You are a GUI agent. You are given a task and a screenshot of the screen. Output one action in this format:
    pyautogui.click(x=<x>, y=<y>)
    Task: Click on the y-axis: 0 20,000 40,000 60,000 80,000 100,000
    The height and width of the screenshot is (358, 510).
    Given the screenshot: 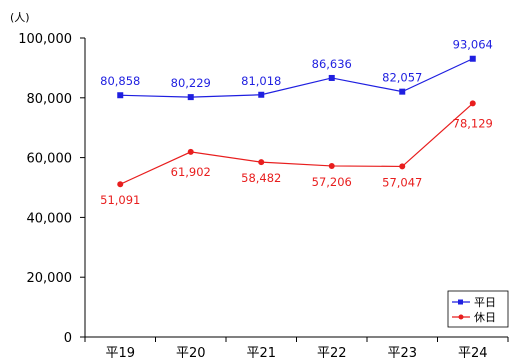 What is the action you would take?
    pyautogui.click(x=52, y=189)
    